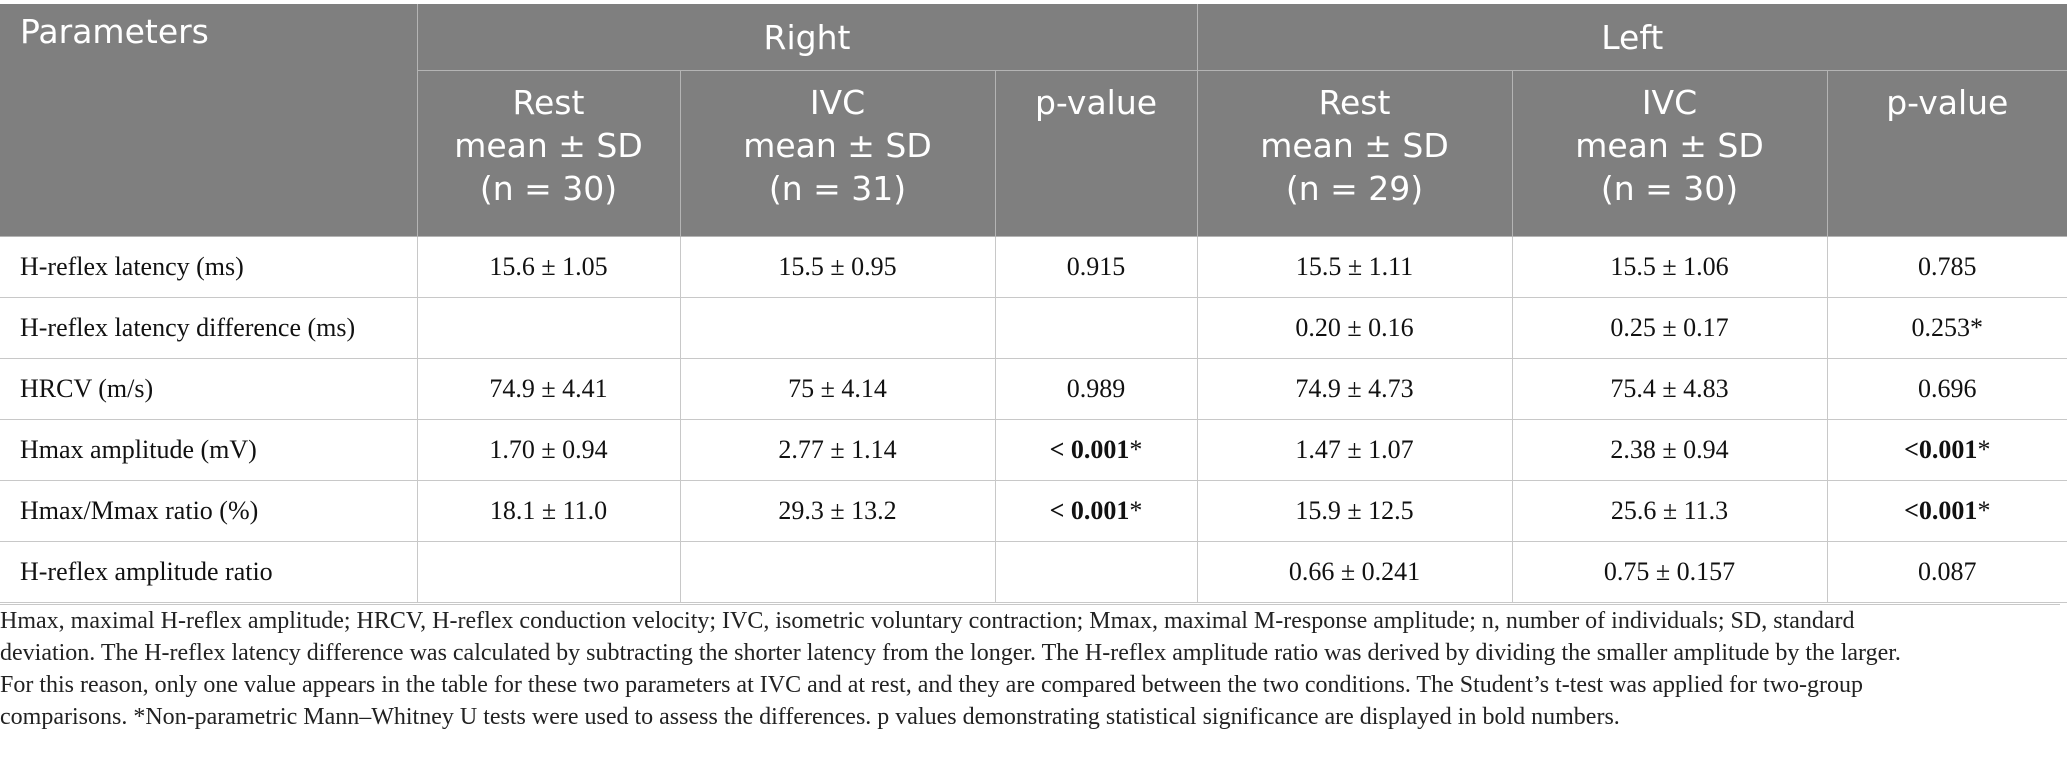 This screenshot has height=762, width=2067. I want to click on row-label: H-reflex latency (ms), so click(209, 267).